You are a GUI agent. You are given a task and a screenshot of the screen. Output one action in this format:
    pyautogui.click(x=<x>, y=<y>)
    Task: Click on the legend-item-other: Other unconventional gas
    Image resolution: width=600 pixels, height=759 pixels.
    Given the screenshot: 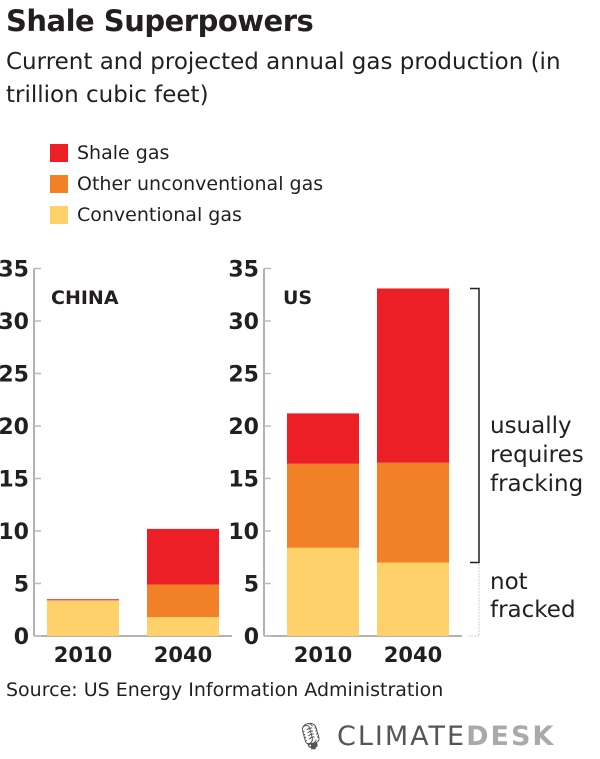 What is the action you would take?
    pyautogui.click(x=186, y=183)
    